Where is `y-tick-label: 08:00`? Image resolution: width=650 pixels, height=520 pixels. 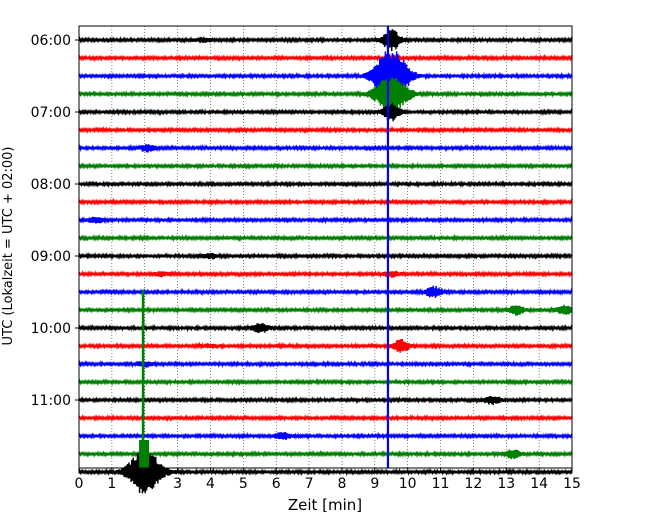
y-tick-label: 08:00 is located at coordinates (51, 185).